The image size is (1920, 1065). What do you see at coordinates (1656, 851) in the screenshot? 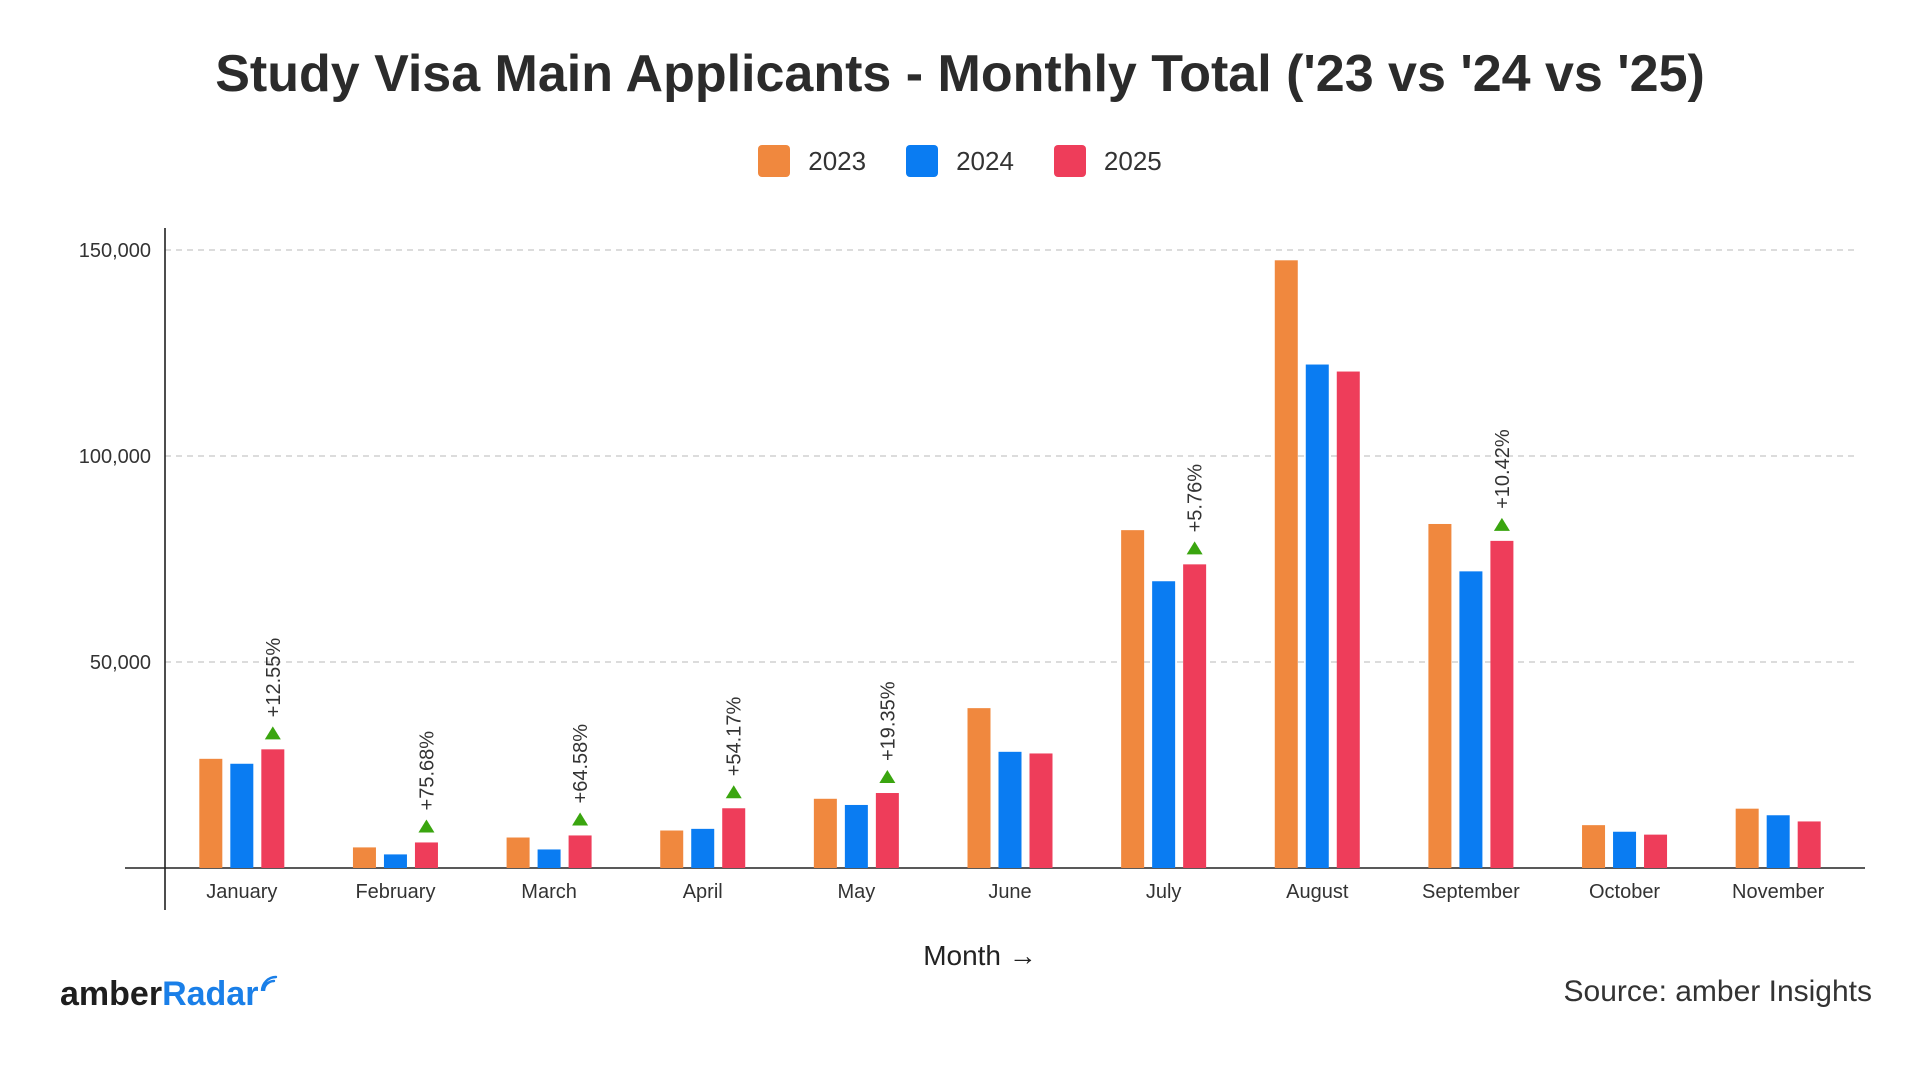
I see `bar-2025-october` at bounding box center [1656, 851].